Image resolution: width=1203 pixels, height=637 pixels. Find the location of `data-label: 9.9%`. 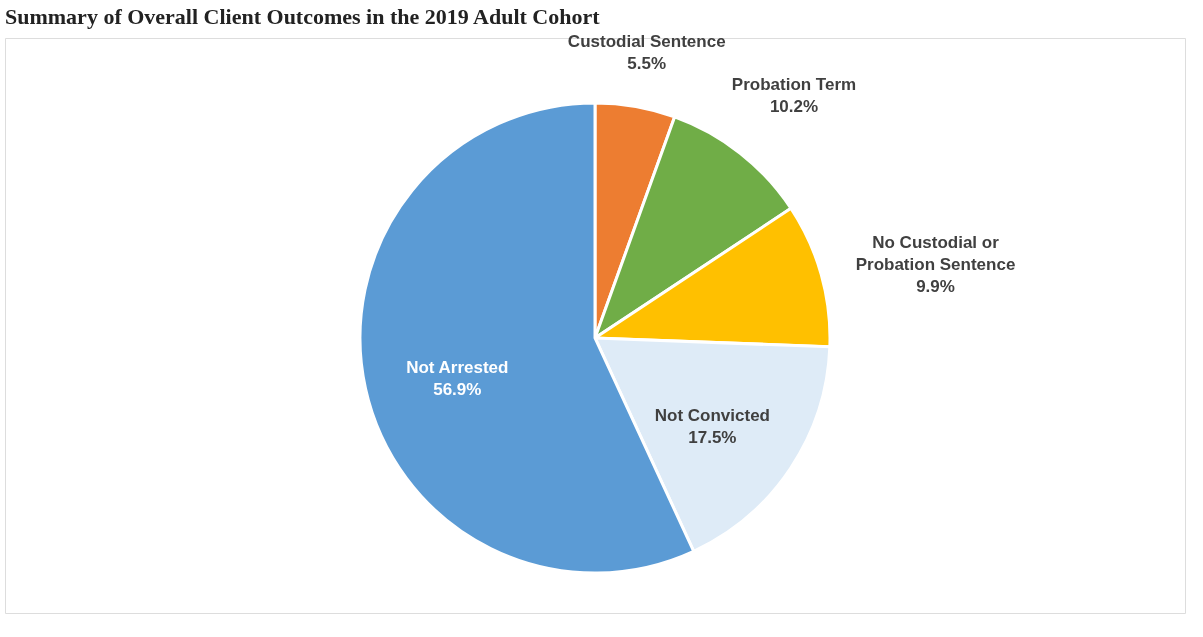

data-label: 9.9% is located at coordinates (935, 286).